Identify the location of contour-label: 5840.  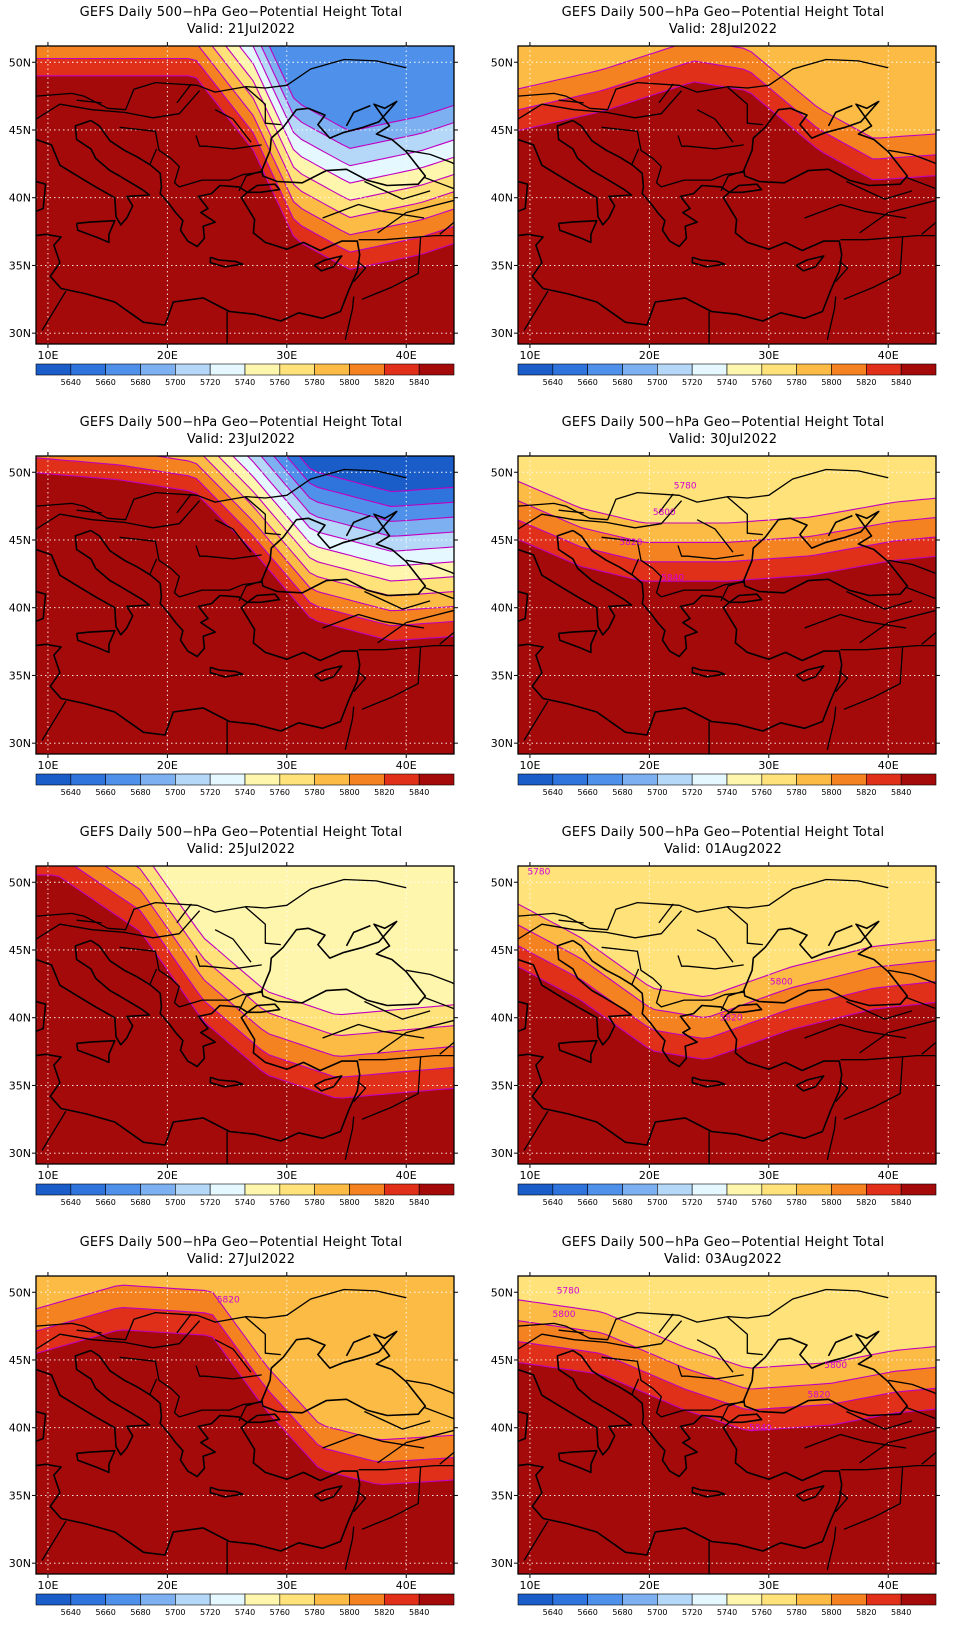
(760, 1428).